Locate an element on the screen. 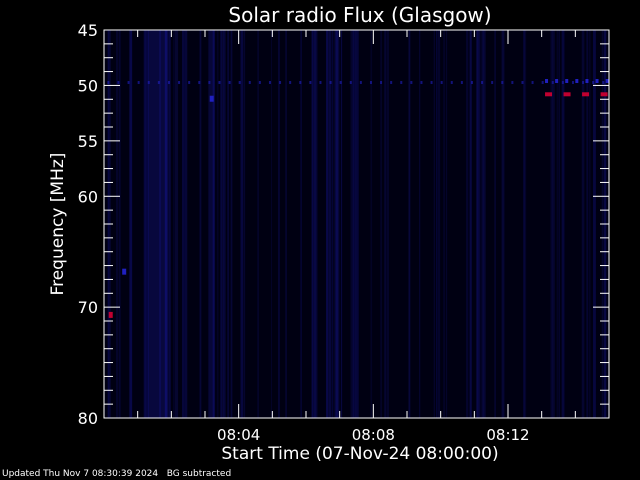 The height and width of the screenshot is (480, 640). y-tick-label: 60 is located at coordinates (88, 196).